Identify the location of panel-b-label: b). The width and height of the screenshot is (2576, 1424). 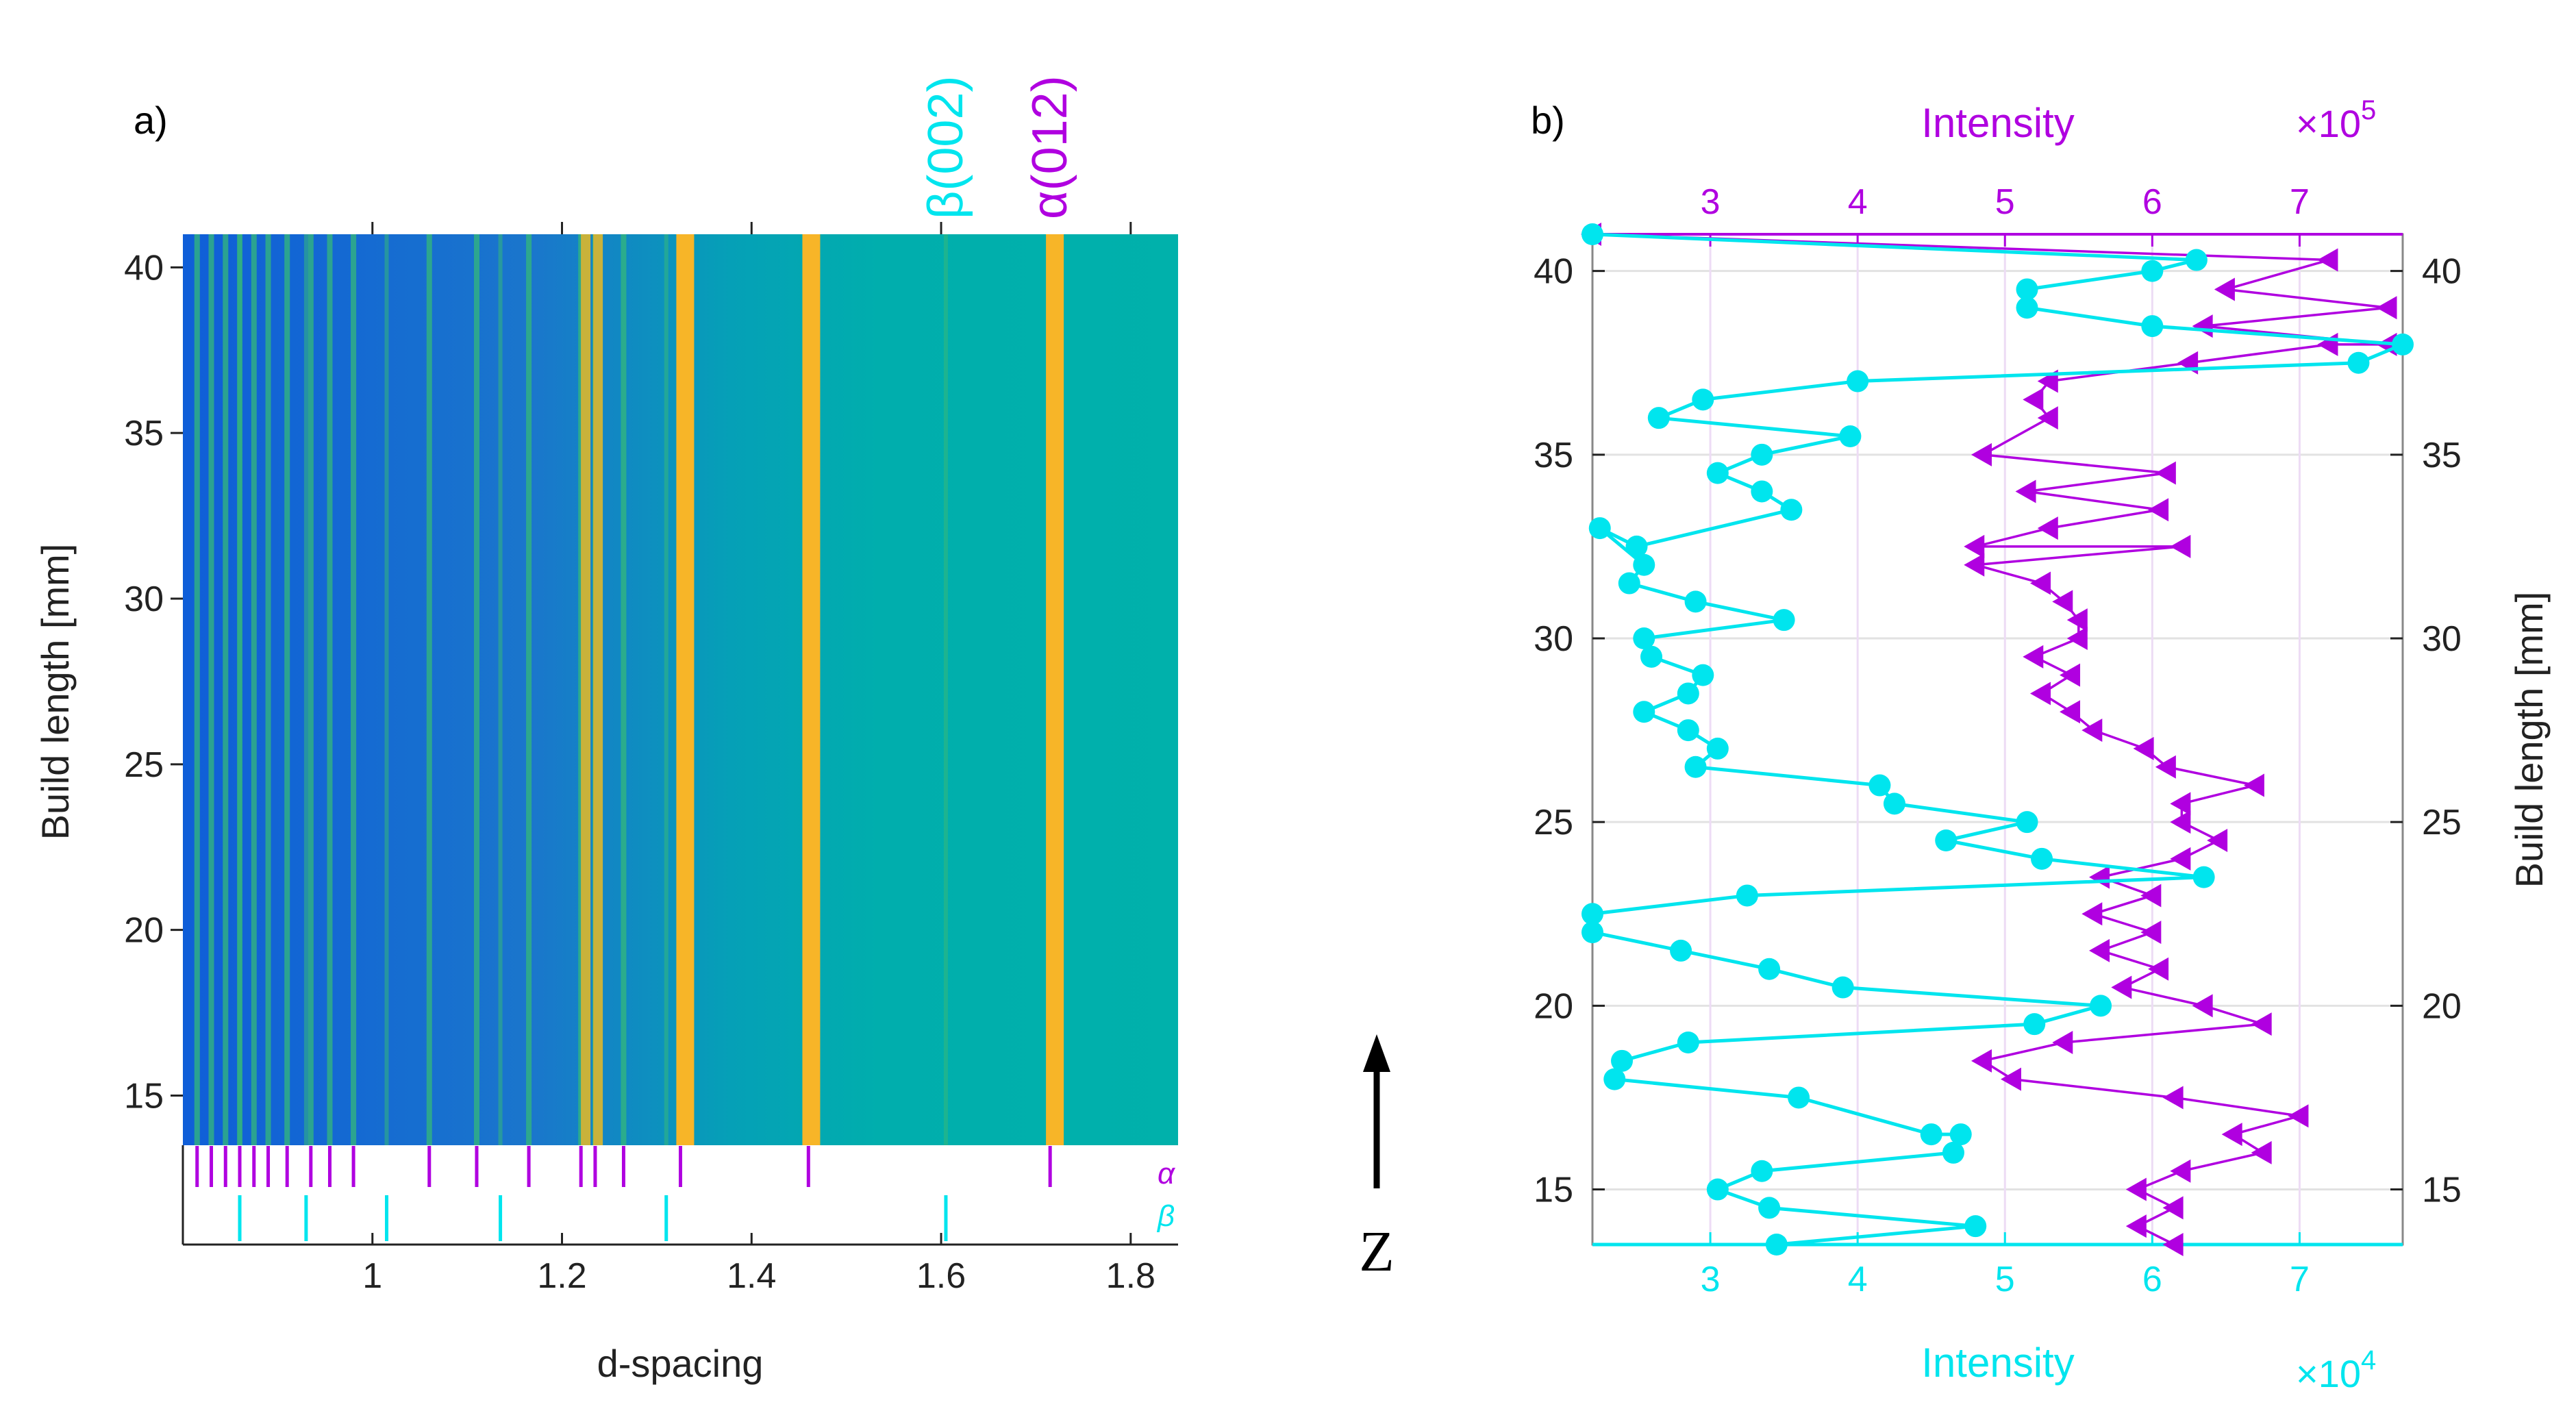
(1548, 121).